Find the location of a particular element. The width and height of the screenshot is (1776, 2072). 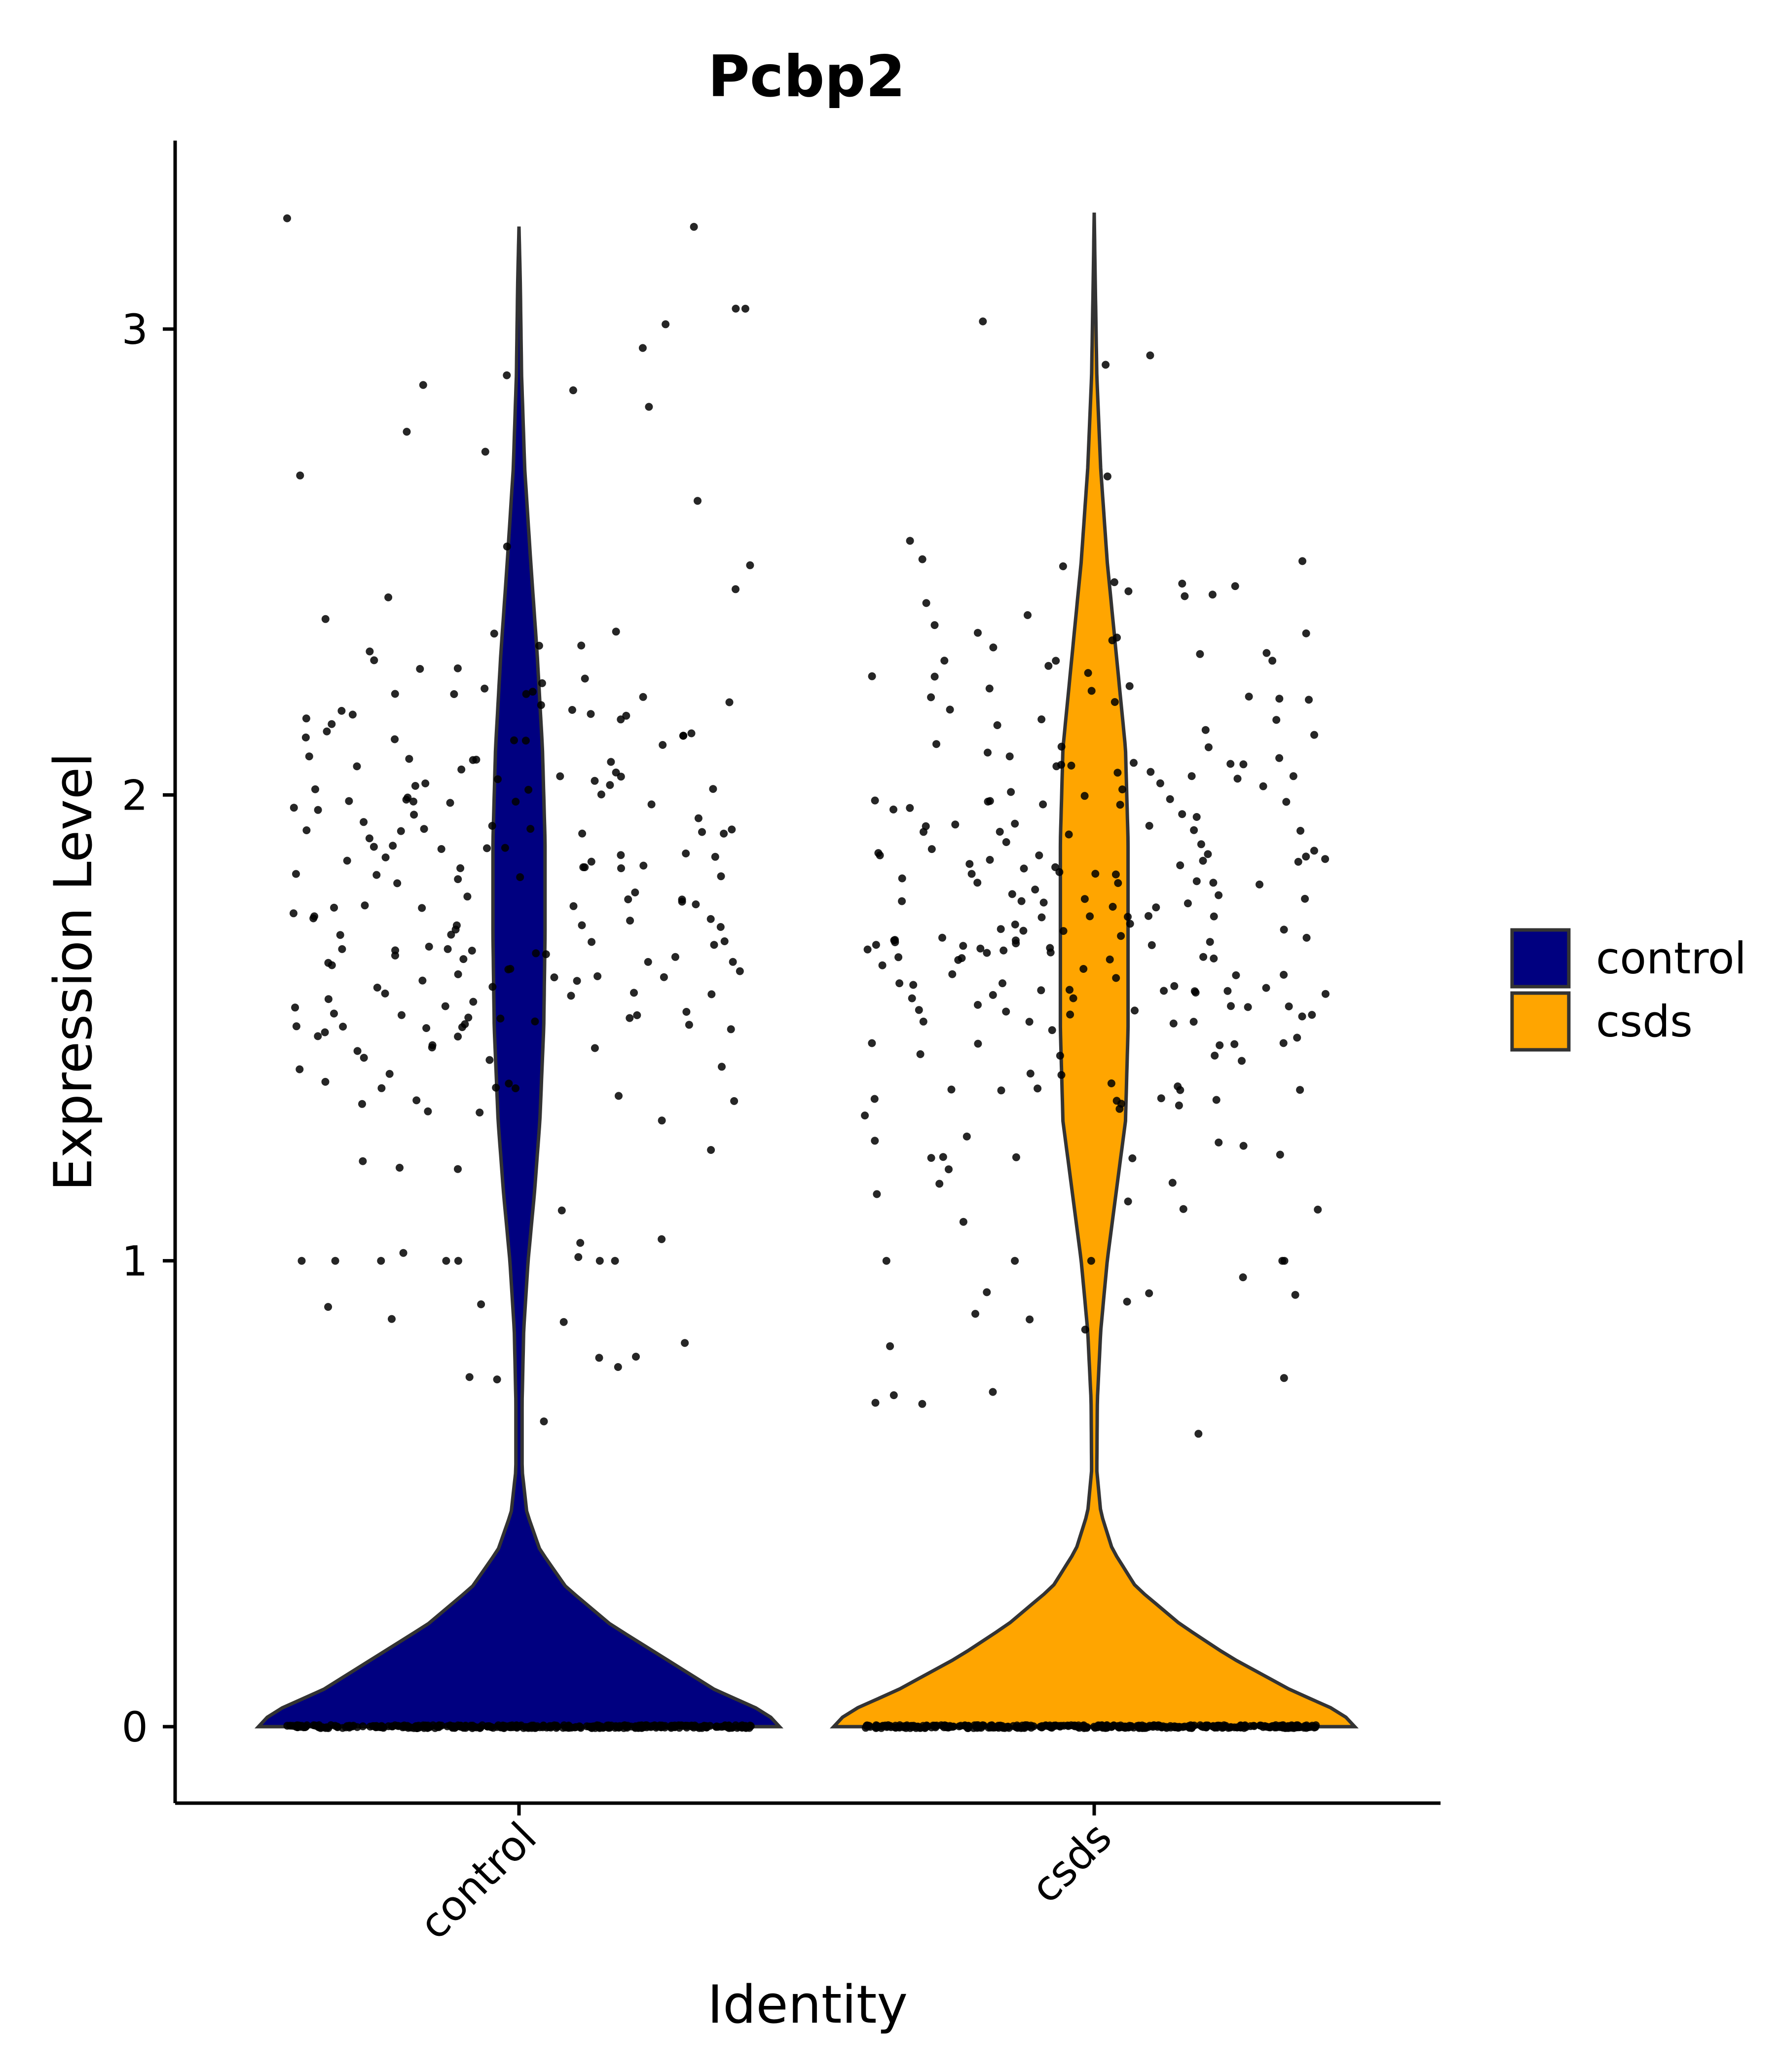

legend-swatch-control is located at coordinates (1541, 959).